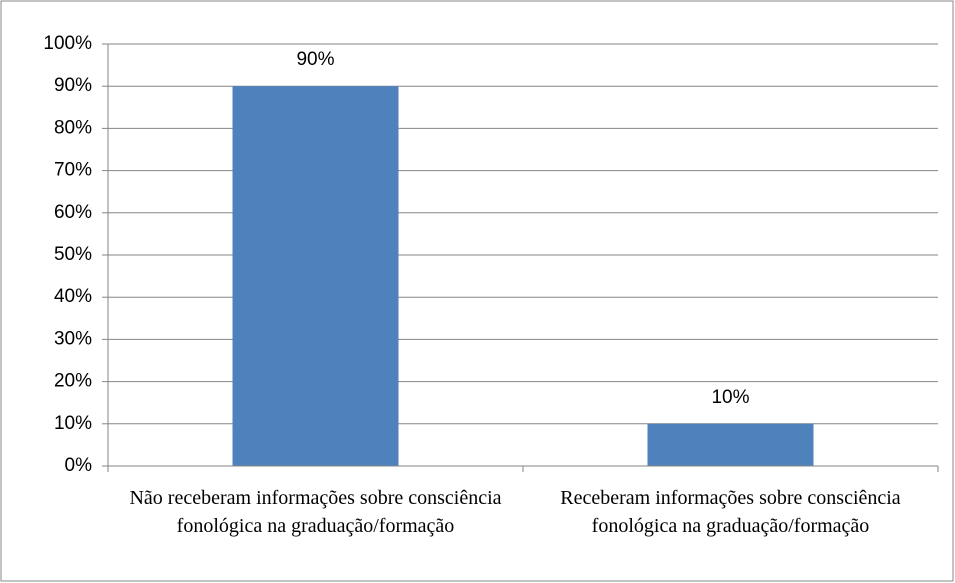  Describe the element at coordinates (73, 212) in the screenshot. I see `y-tick-label: 60%` at that location.